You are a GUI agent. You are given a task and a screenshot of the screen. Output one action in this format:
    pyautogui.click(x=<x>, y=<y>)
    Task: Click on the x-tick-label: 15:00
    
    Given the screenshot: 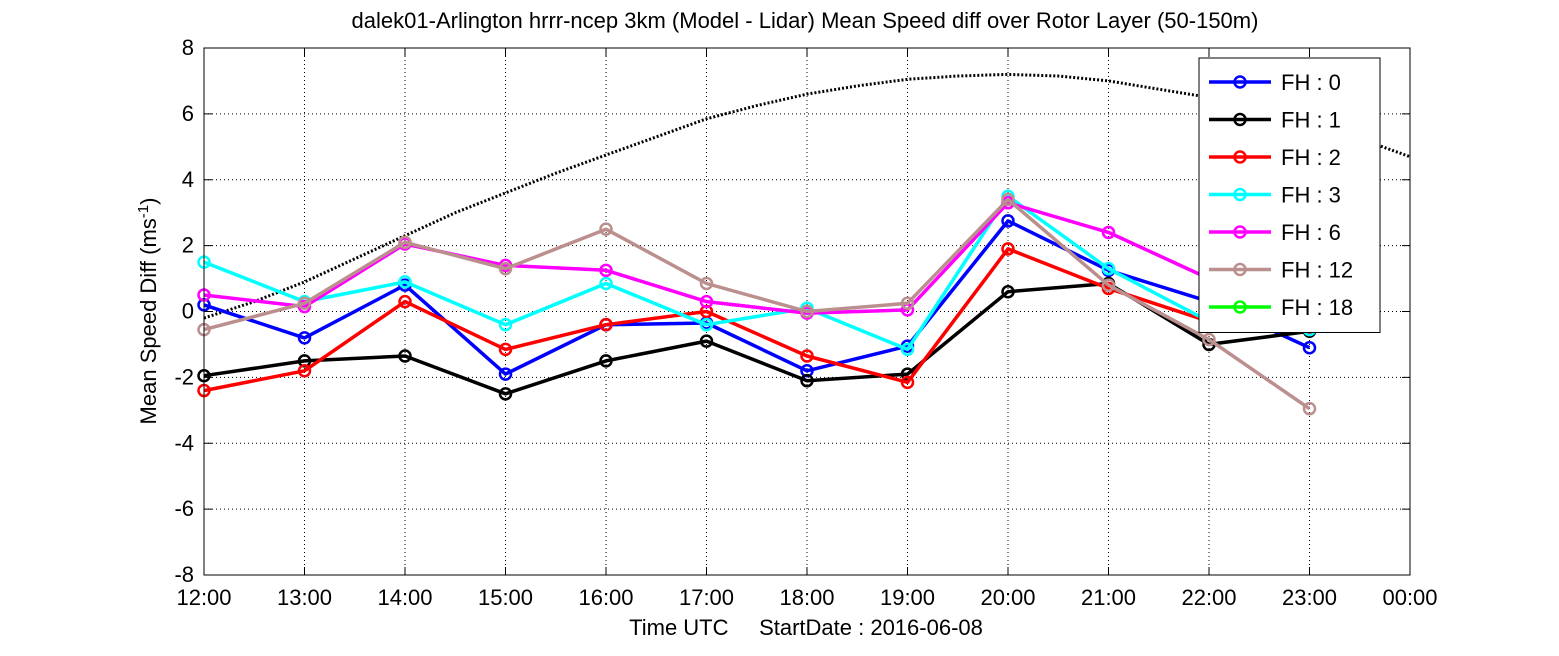 What is the action you would take?
    pyautogui.click(x=505, y=597)
    